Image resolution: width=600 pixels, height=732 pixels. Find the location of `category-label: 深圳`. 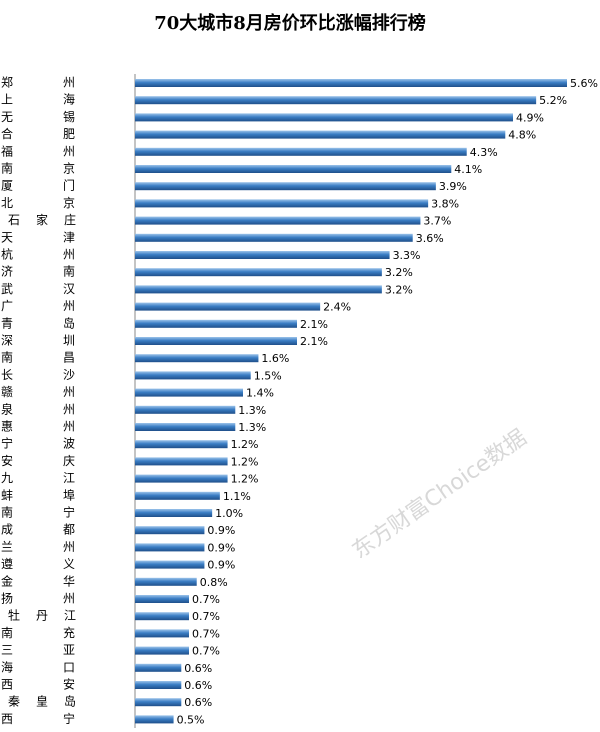

category-label: 深圳 is located at coordinates (38, 341).